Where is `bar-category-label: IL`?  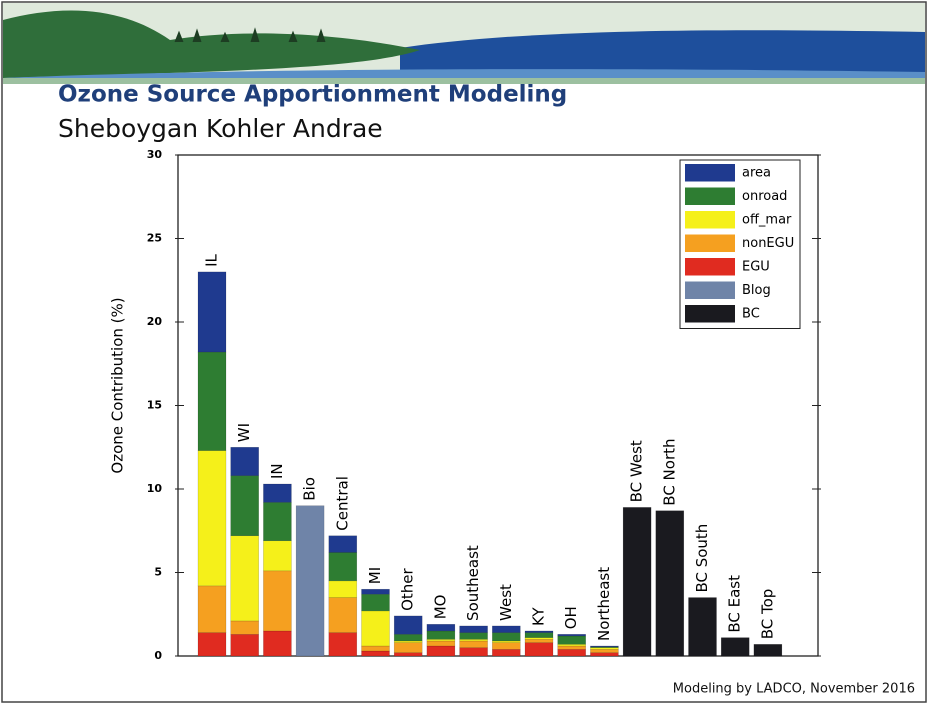
bar-category-label: IL is located at coordinates (212, 259).